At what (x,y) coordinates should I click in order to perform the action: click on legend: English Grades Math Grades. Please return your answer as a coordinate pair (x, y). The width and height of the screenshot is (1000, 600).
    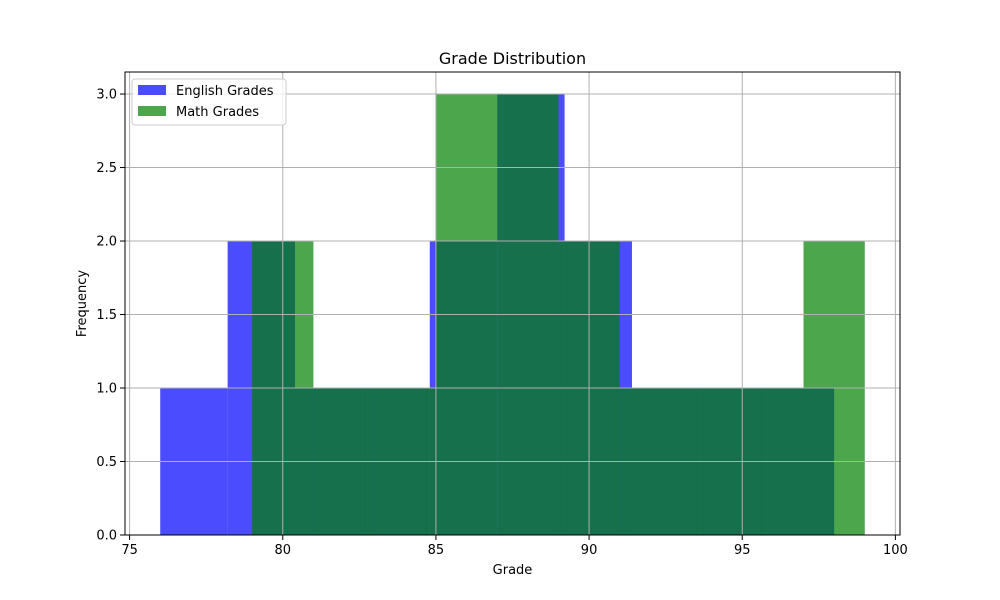
    Looking at the image, I should click on (209, 102).